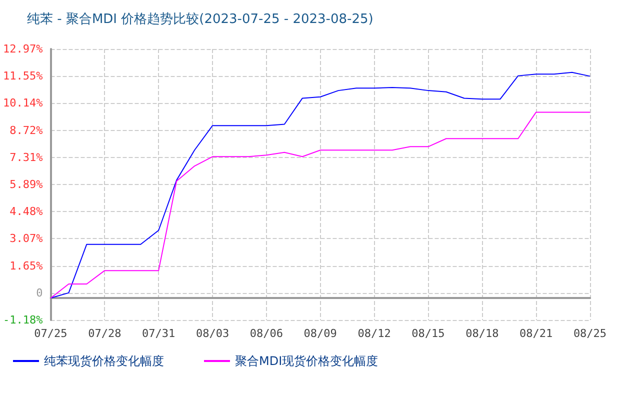  Describe the element at coordinates (200, 19) in the screenshot. I see `chart-title: 纯苯 - 聚合MDI 价格趋势比较(2023-07-25 - 2023-08-25)` at that location.